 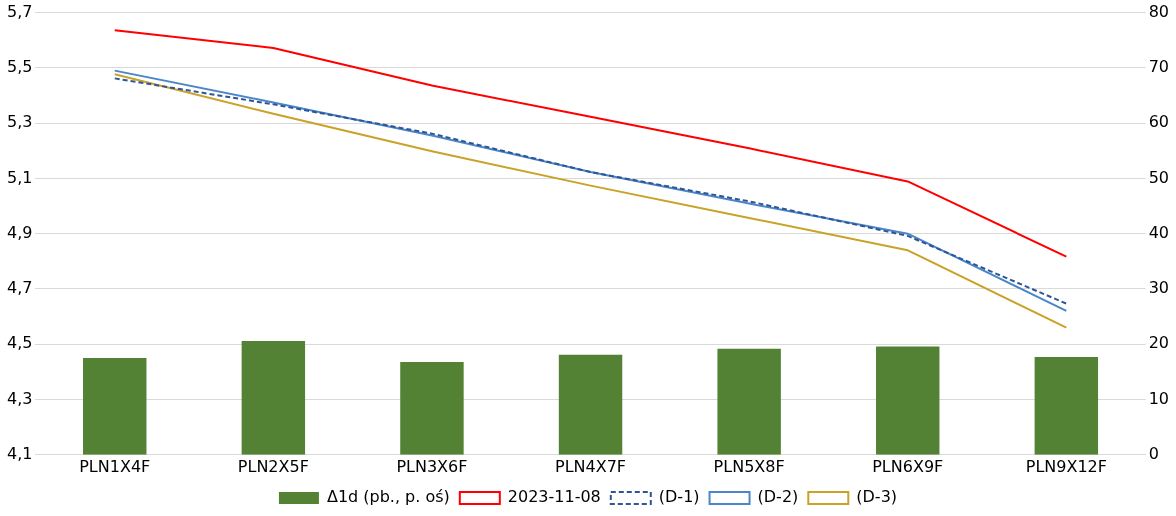 What do you see at coordinates (749, 466) in the screenshot?
I see `x-tick-label: PLN5X8F` at bounding box center [749, 466].